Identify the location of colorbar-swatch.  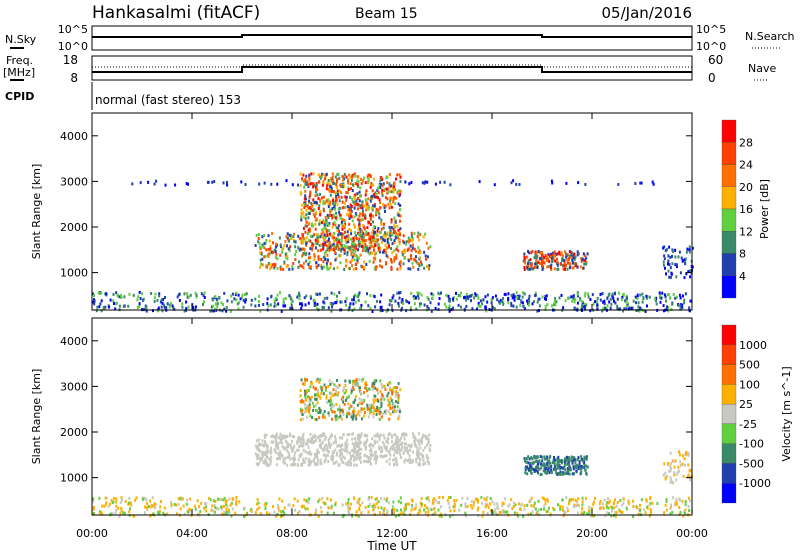
(729, 153).